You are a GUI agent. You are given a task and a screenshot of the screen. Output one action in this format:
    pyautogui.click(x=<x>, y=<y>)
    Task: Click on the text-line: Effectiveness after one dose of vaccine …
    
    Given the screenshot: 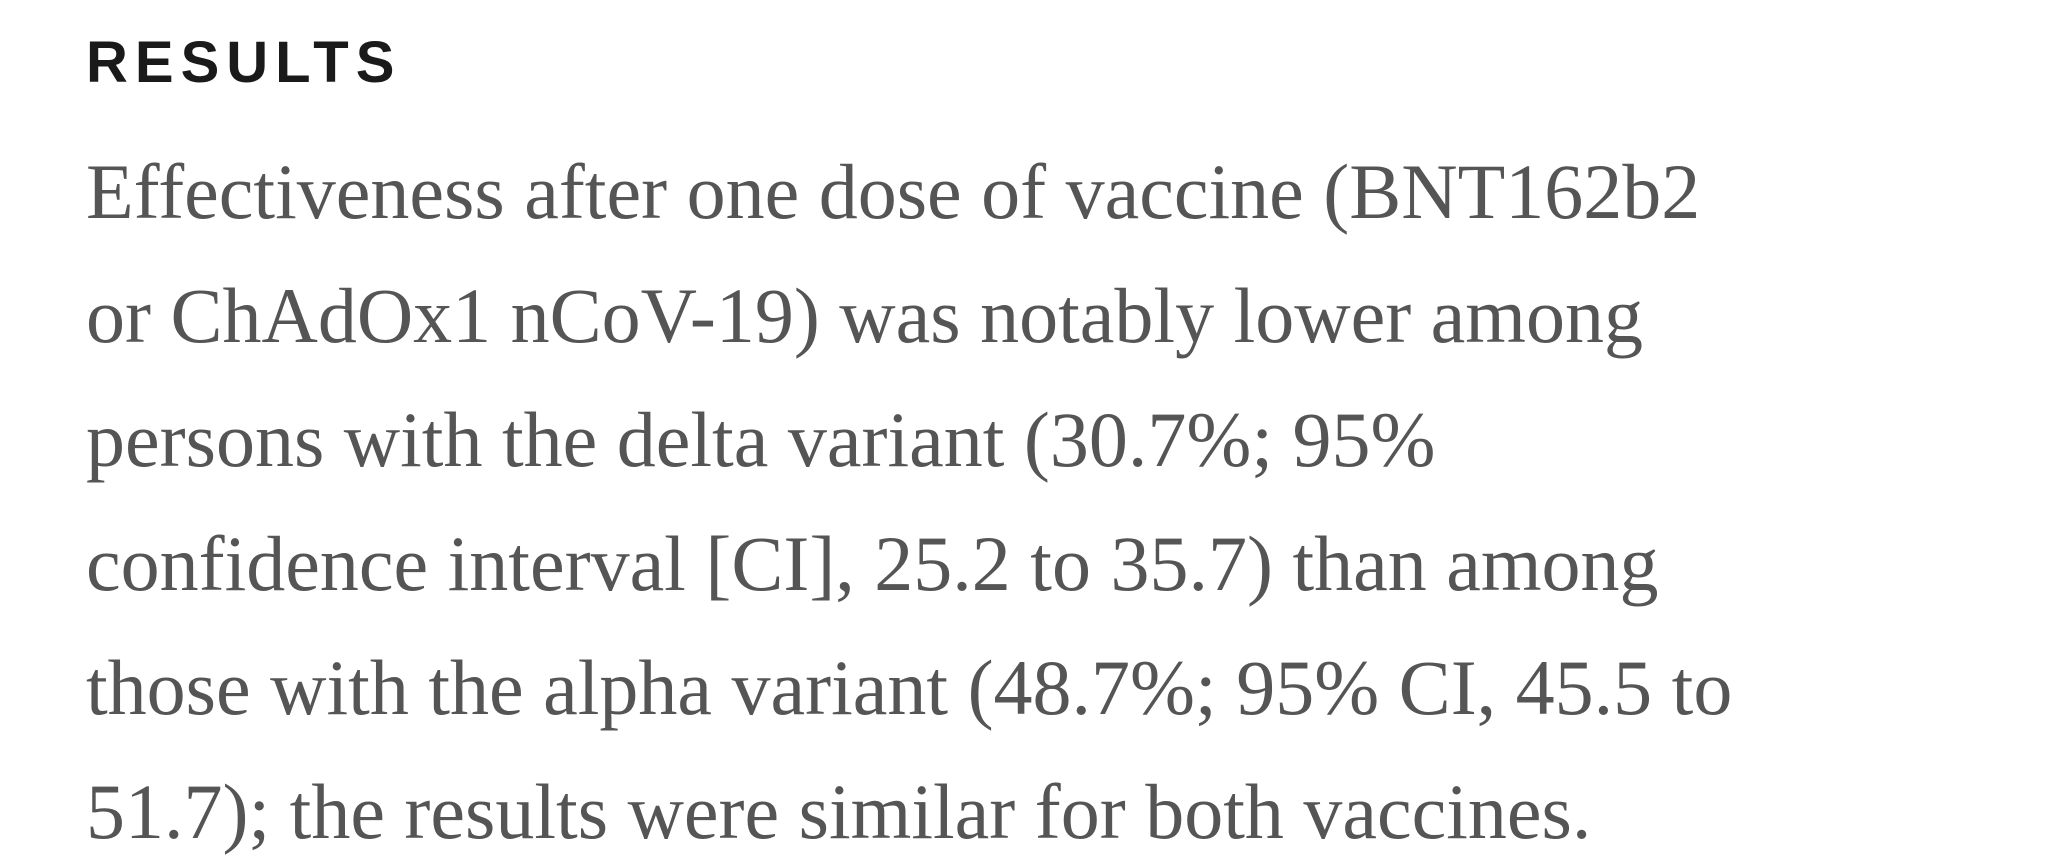 What is the action you would take?
    pyautogui.click(x=893, y=191)
    